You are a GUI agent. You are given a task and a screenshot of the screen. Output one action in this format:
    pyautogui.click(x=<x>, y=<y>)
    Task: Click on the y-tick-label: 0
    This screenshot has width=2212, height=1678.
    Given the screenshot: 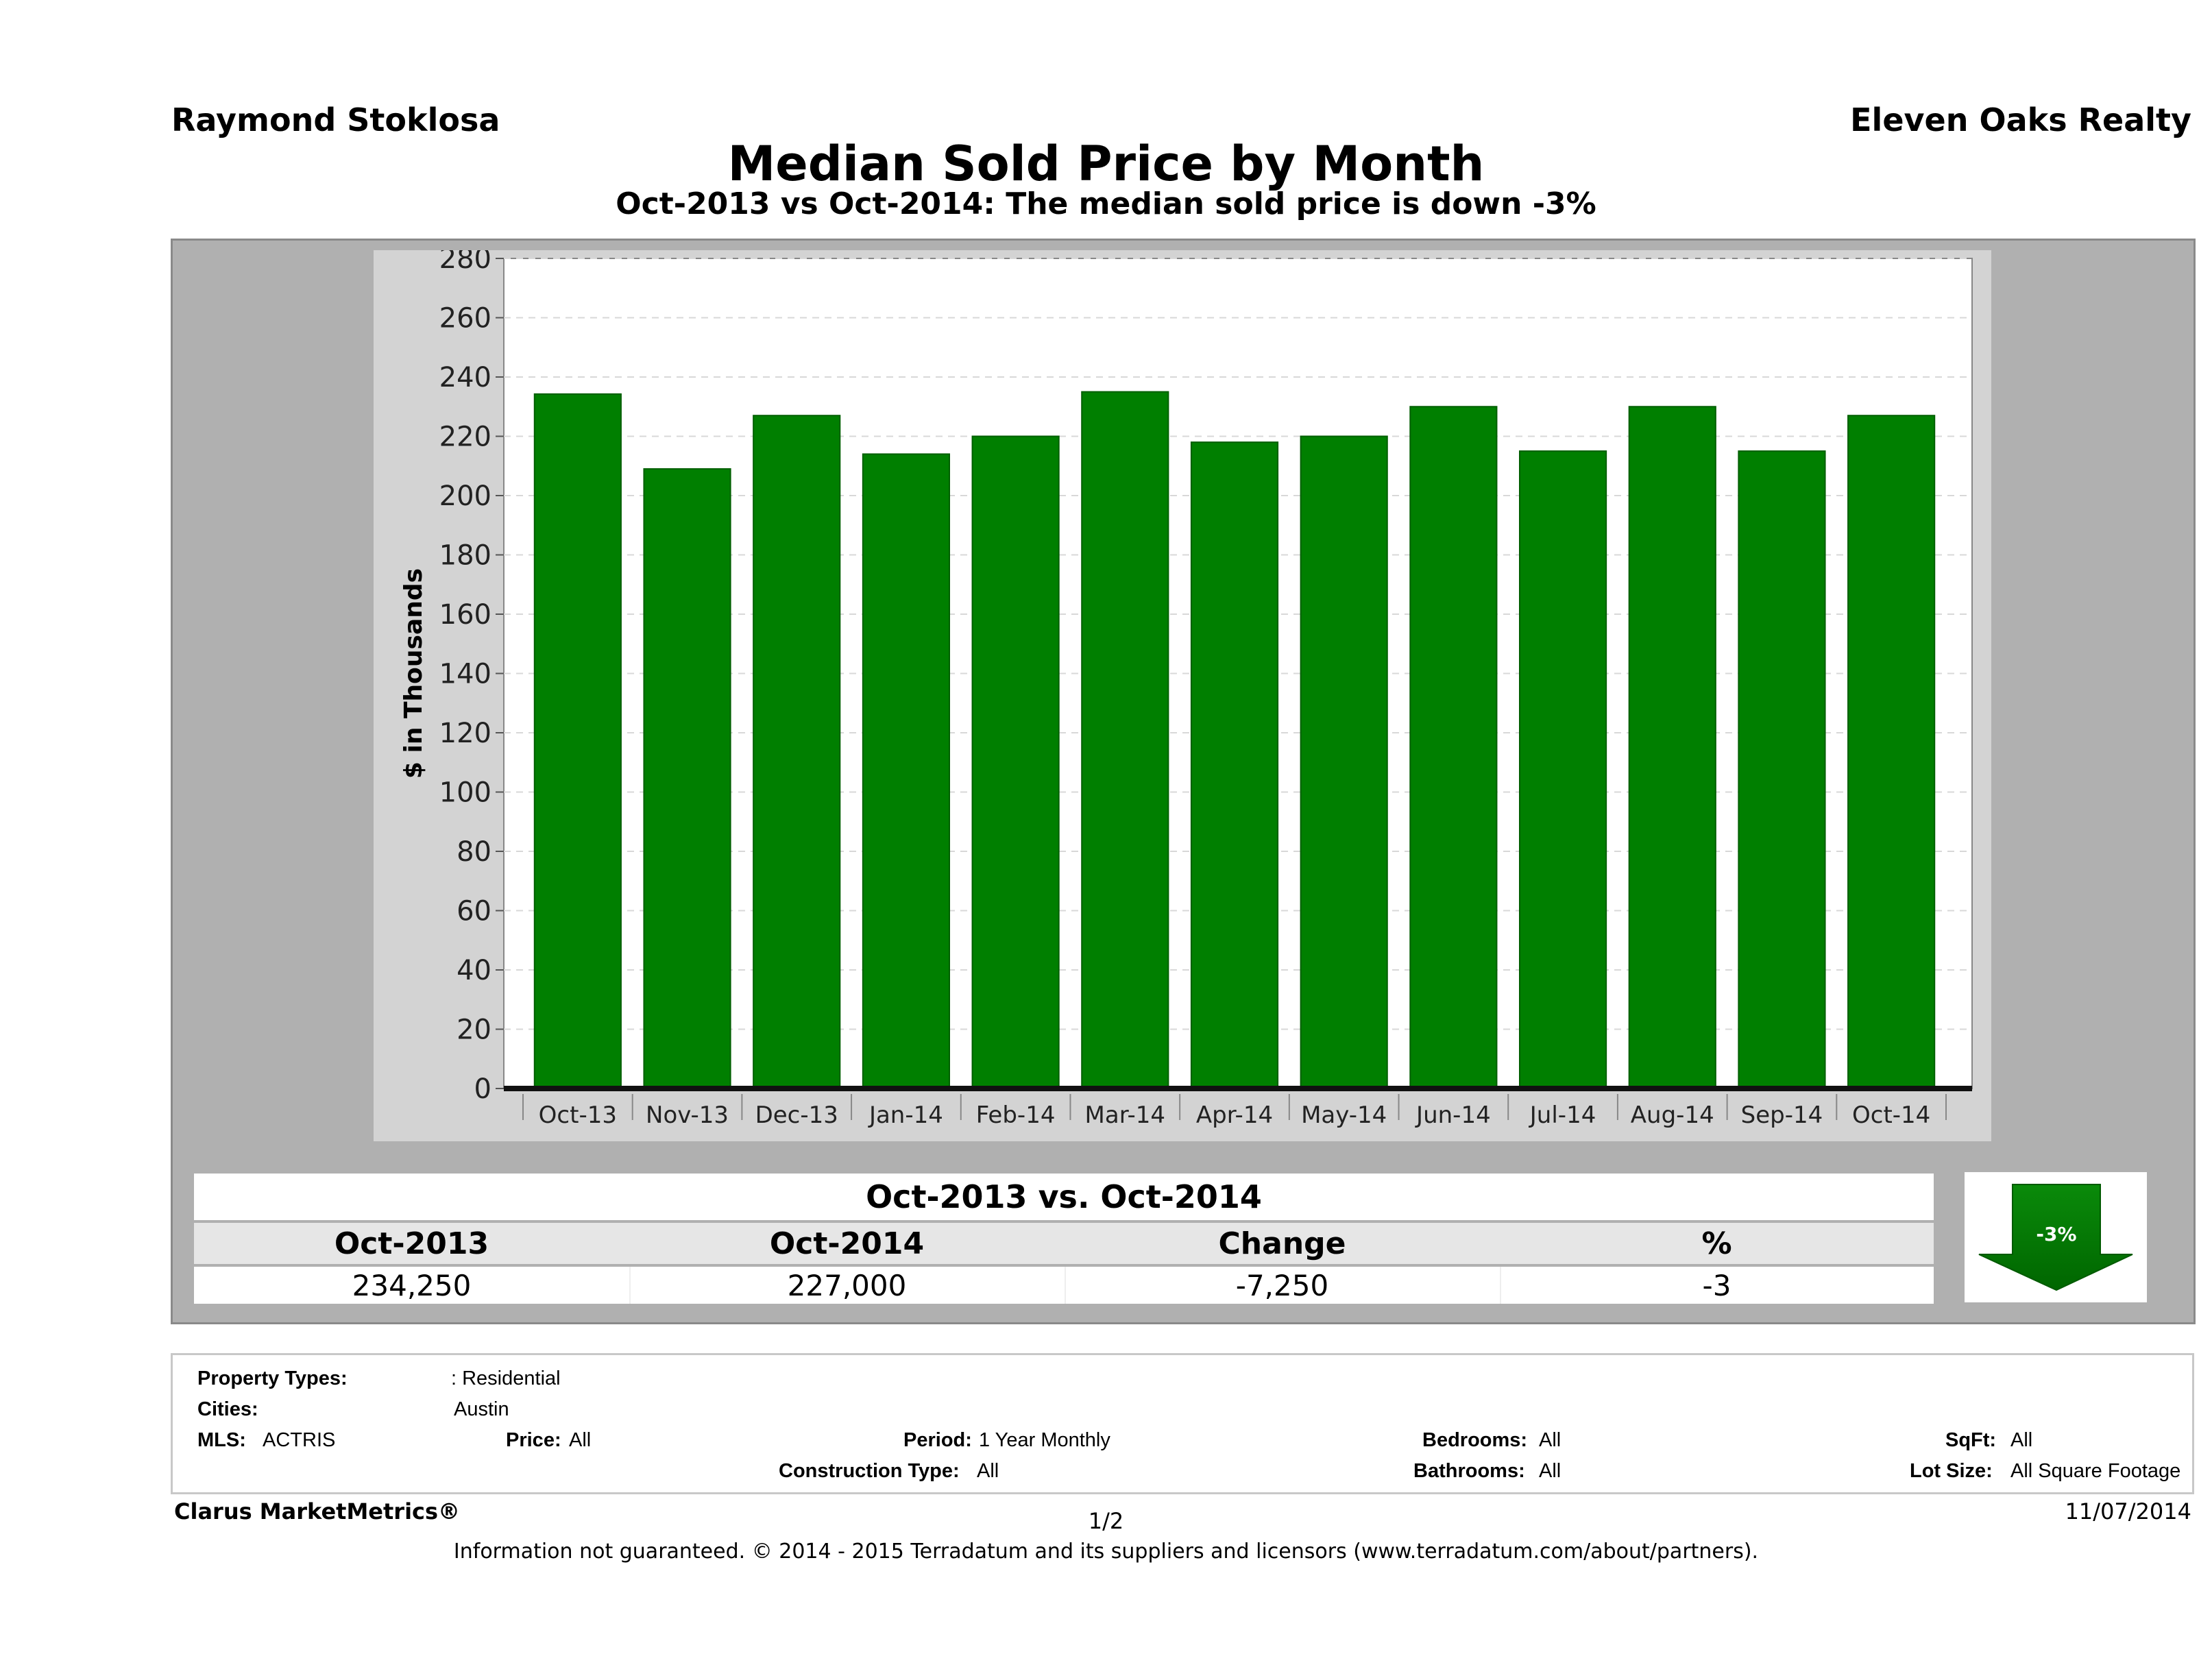 What is the action you would take?
    pyautogui.click(x=482, y=1089)
    